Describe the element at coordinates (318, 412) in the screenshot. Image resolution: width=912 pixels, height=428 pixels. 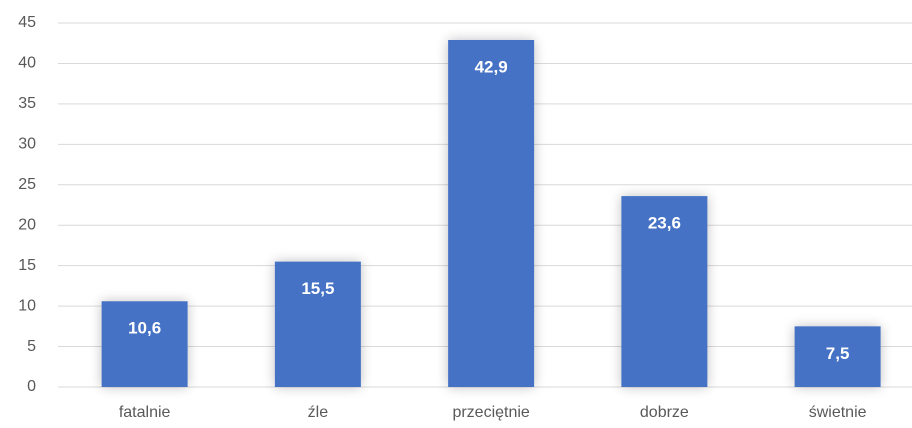
I see `x-tick-label: źle` at that location.